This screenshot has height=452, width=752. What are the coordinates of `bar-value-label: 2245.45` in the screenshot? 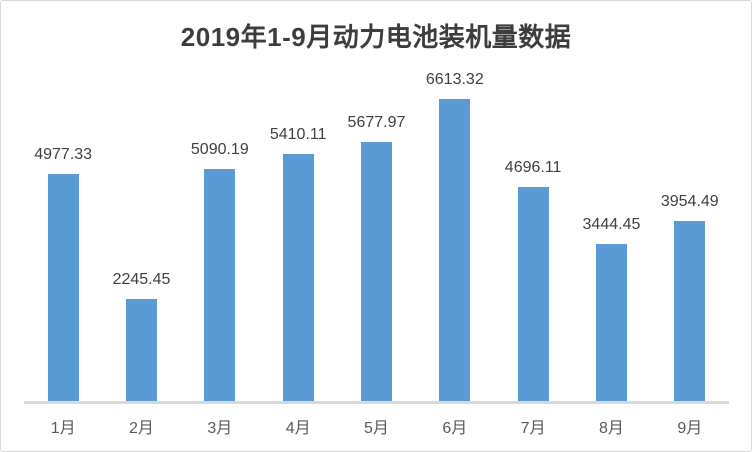 It's located at (141, 279).